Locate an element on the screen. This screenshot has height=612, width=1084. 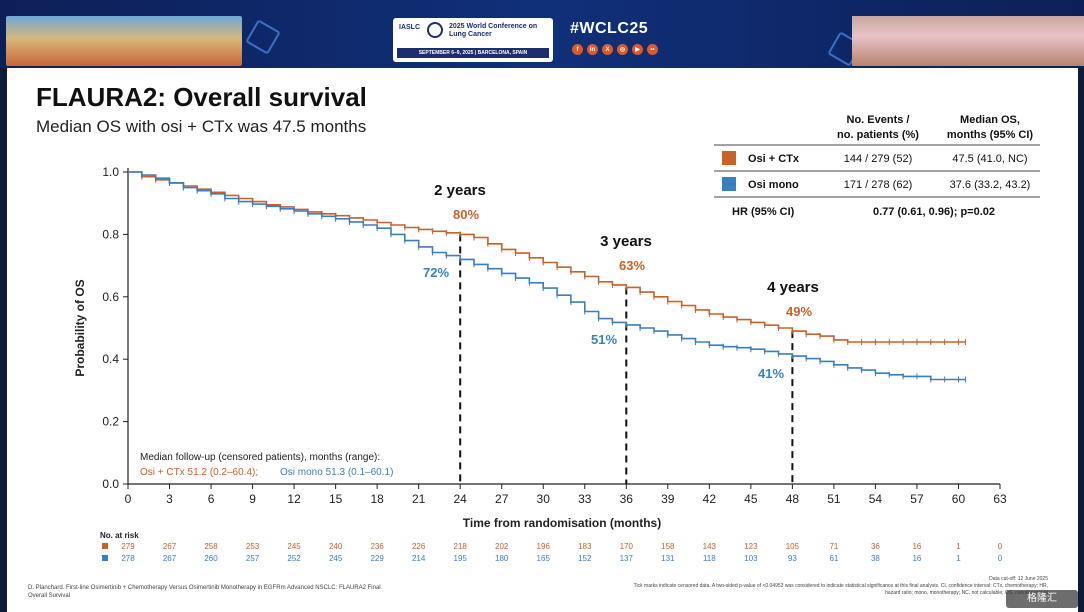
at-risk-osi-mono-cell: 257 is located at coordinates (253, 558).